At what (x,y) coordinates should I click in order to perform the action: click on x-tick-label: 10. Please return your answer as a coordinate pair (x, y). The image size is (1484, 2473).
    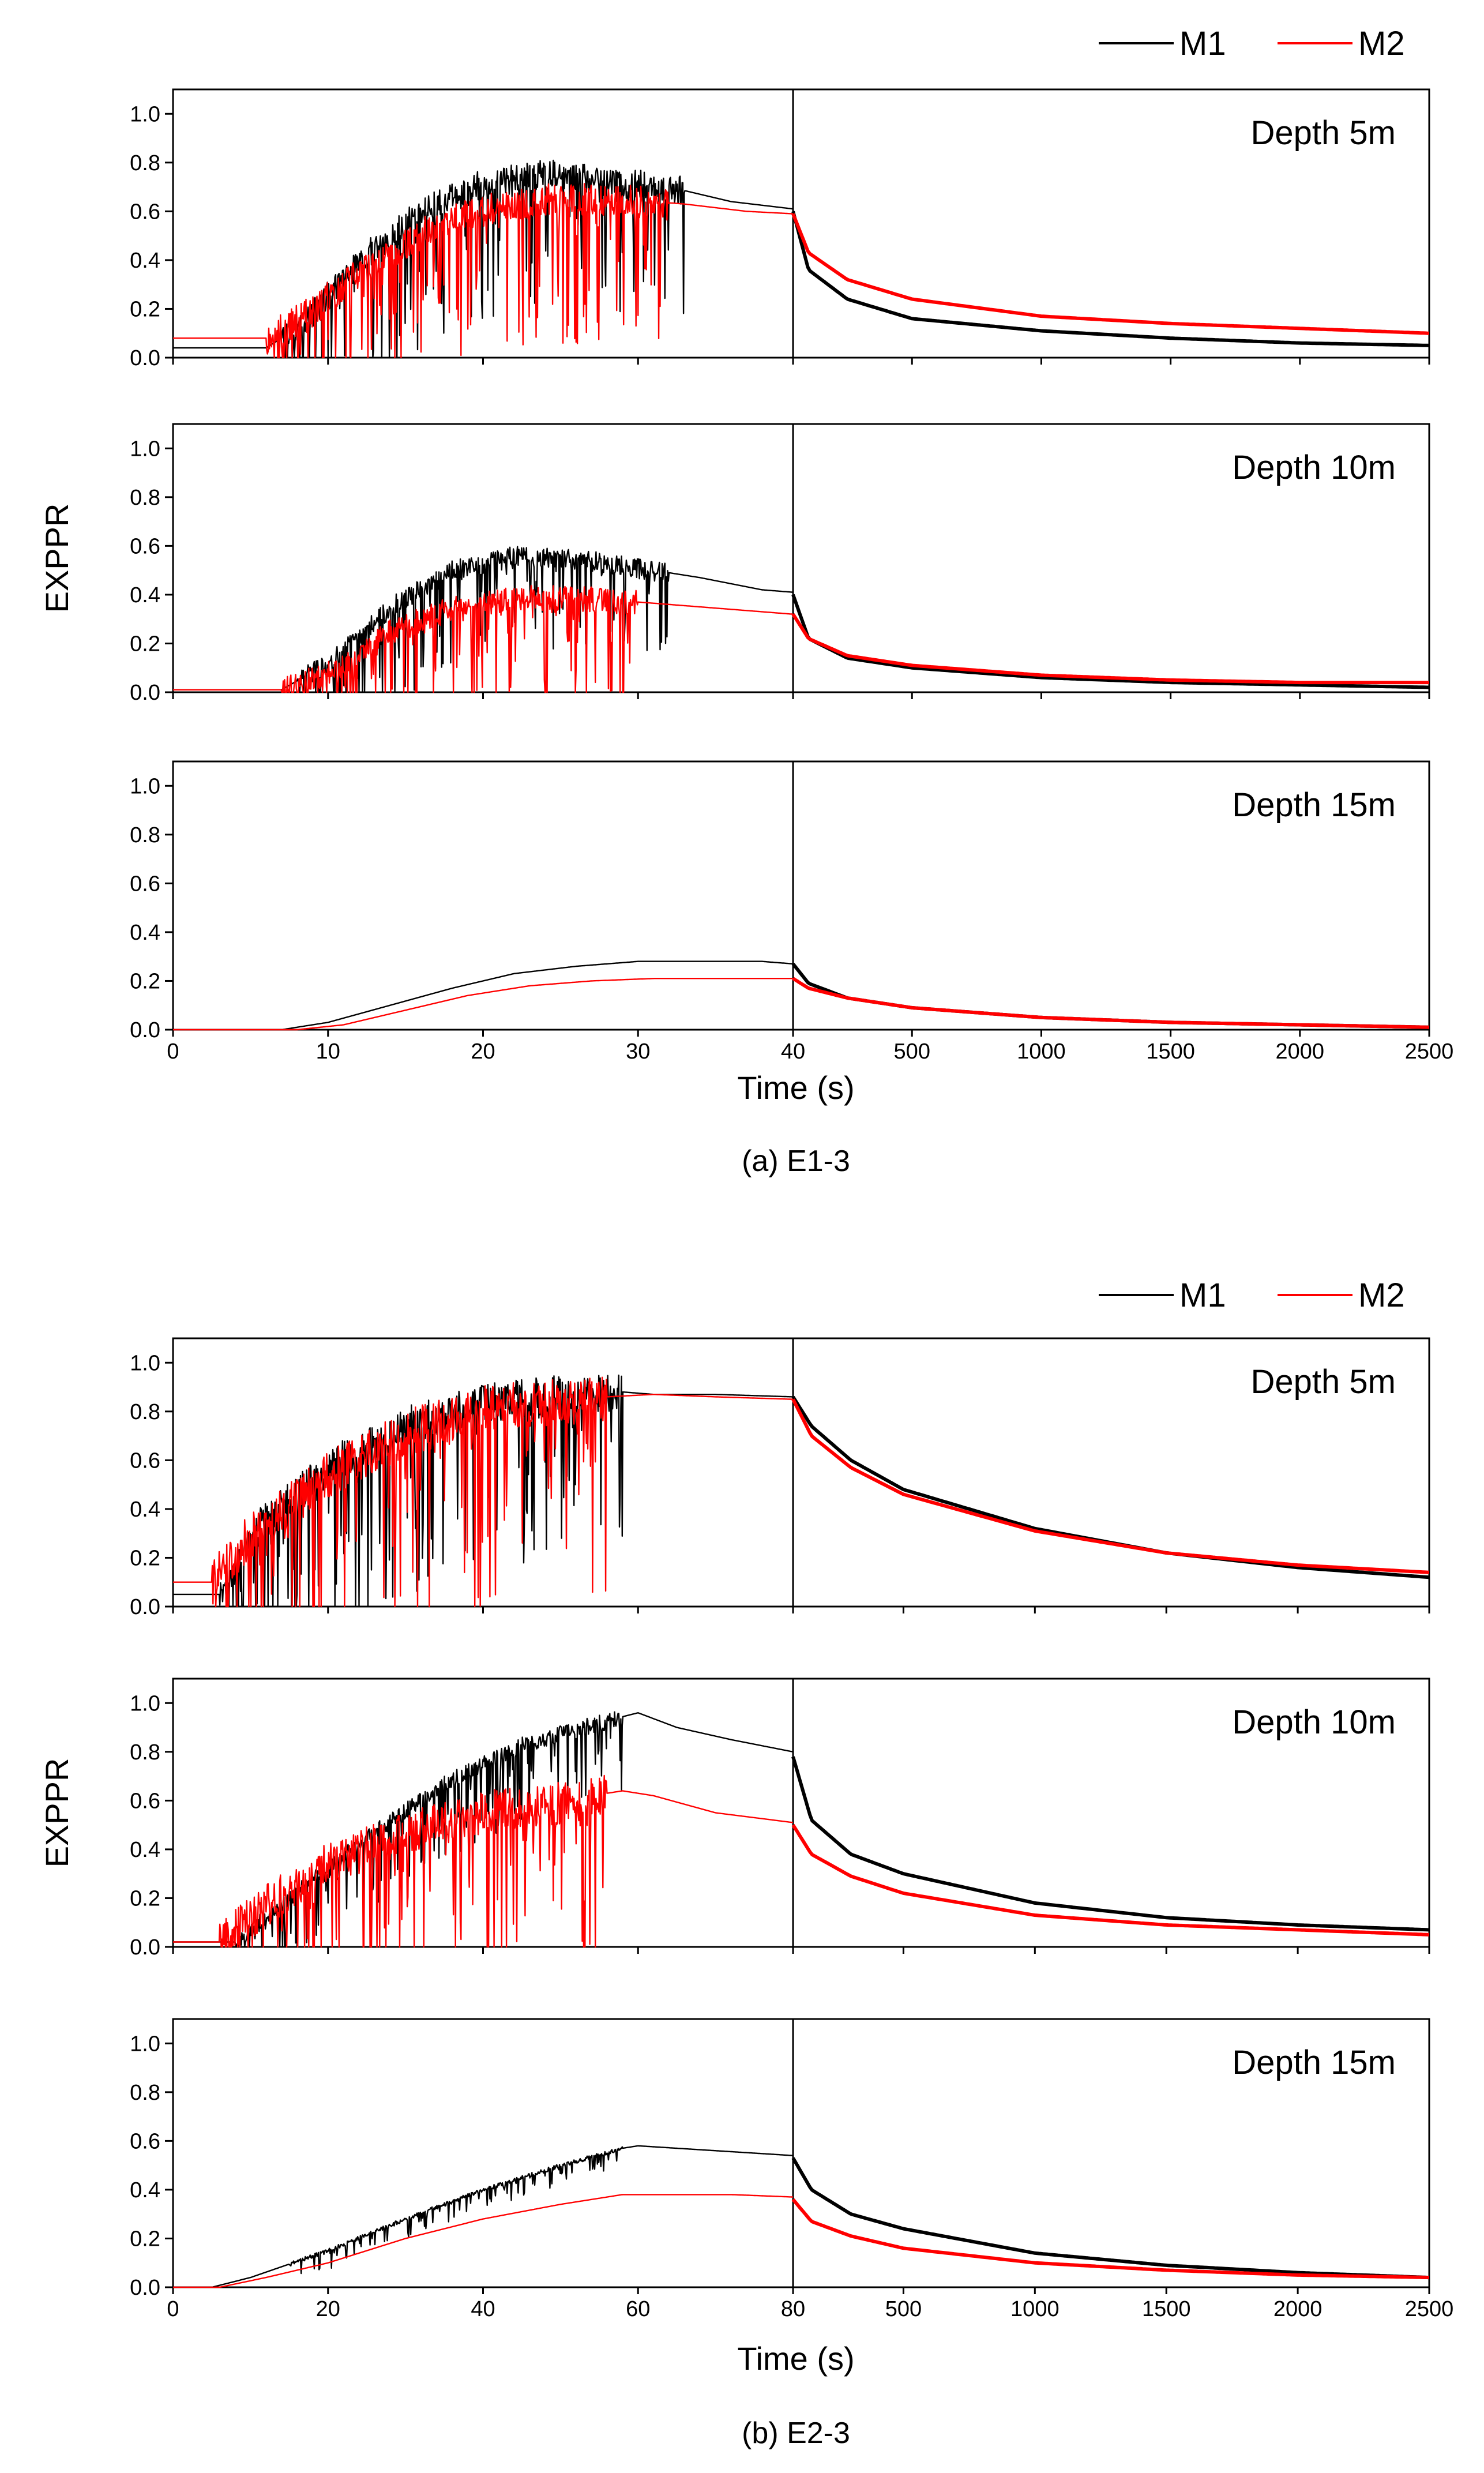
    Looking at the image, I should click on (328, 1052).